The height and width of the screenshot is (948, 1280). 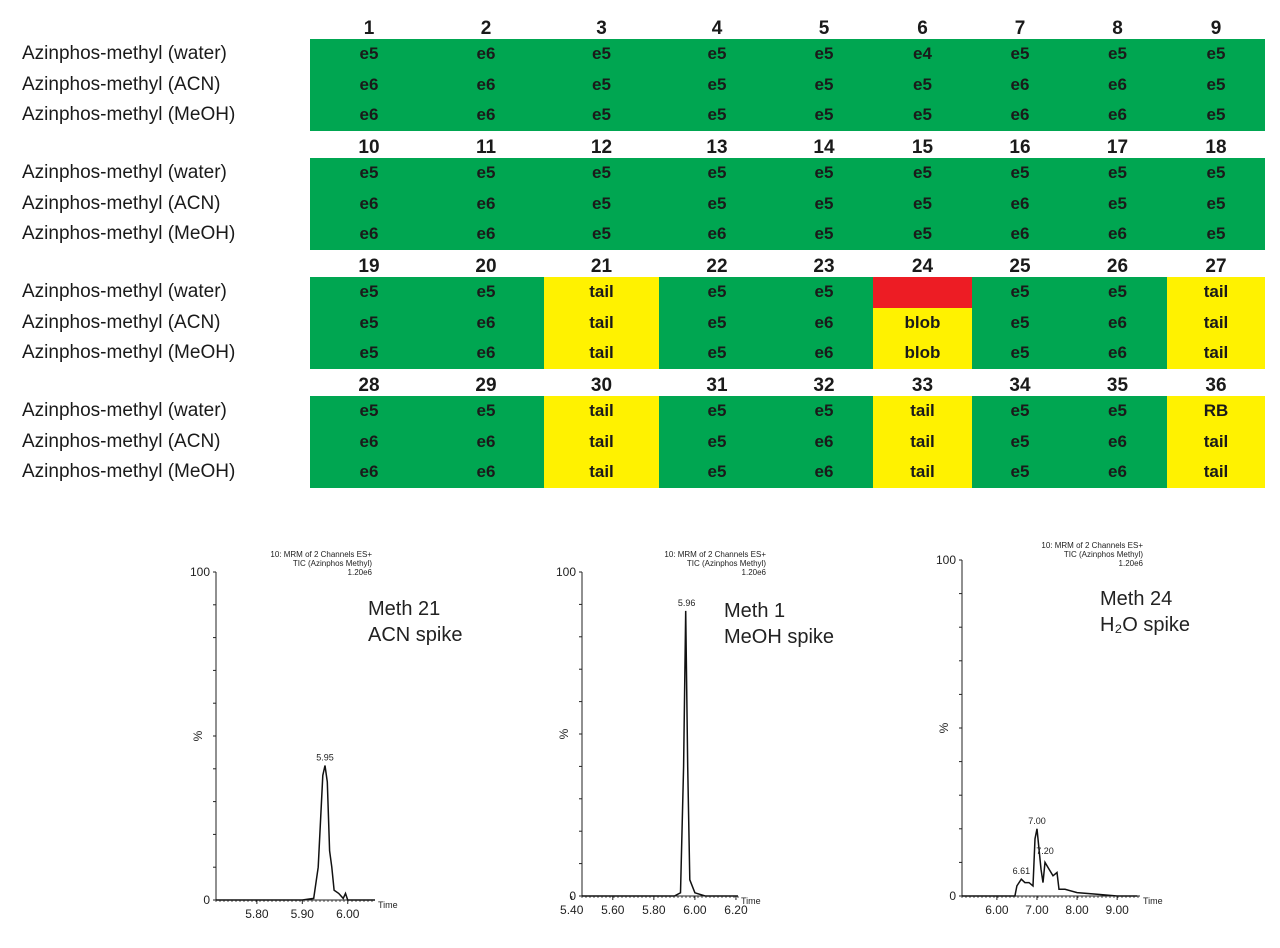 I want to click on sample-number: 25, so click(x=1020, y=266).